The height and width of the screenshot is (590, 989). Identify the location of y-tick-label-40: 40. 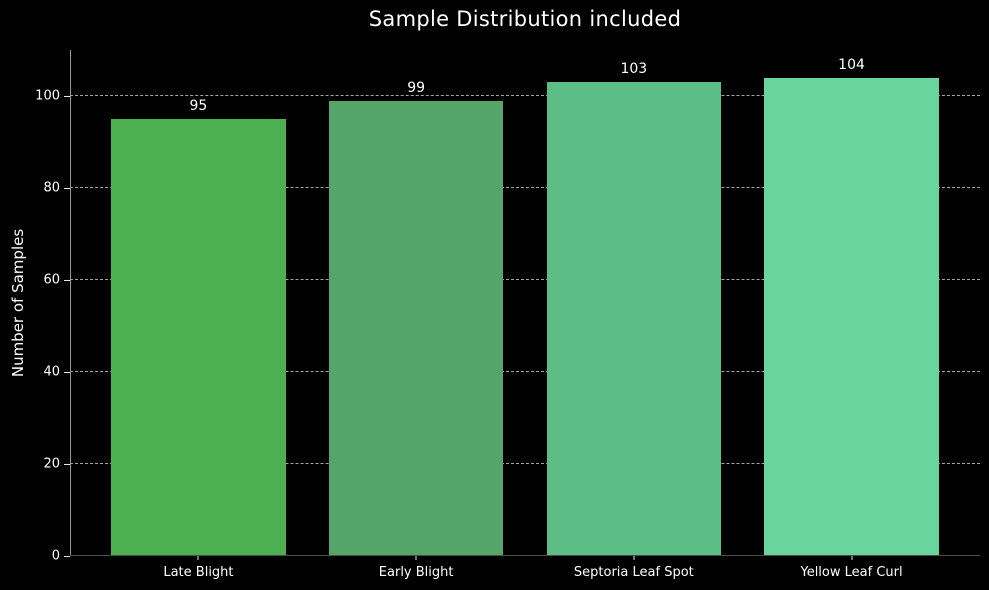
(51, 372).